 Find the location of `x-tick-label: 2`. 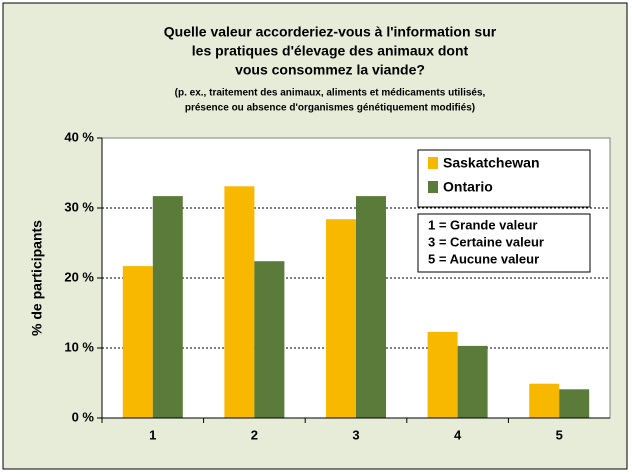

x-tick-label: 2 is located at coordinates (254, 434).